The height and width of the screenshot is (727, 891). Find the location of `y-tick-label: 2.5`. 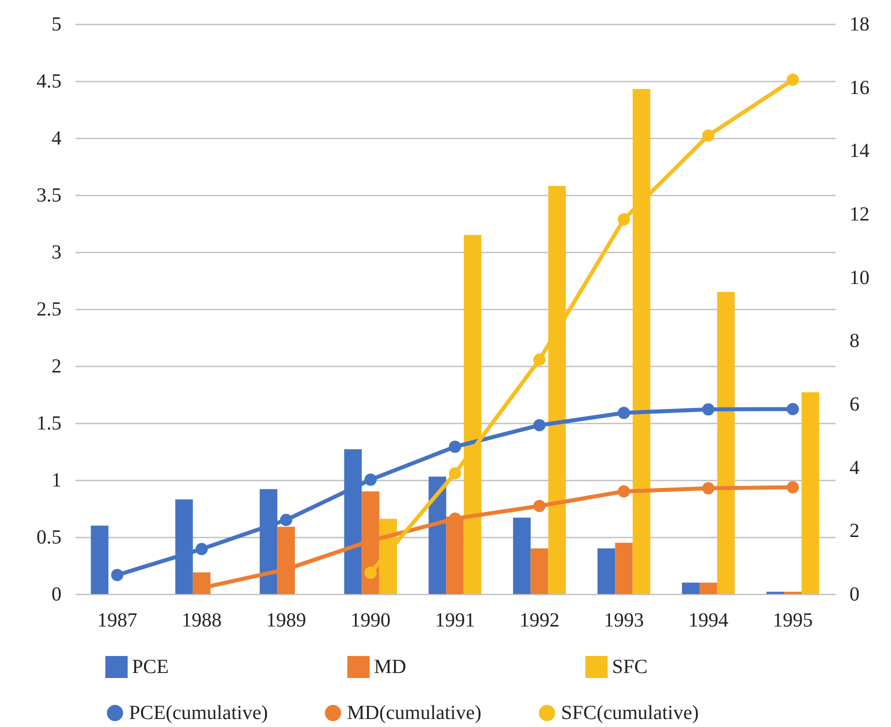

y-tick-label: 2.5 is located at coordinates (49, 309).